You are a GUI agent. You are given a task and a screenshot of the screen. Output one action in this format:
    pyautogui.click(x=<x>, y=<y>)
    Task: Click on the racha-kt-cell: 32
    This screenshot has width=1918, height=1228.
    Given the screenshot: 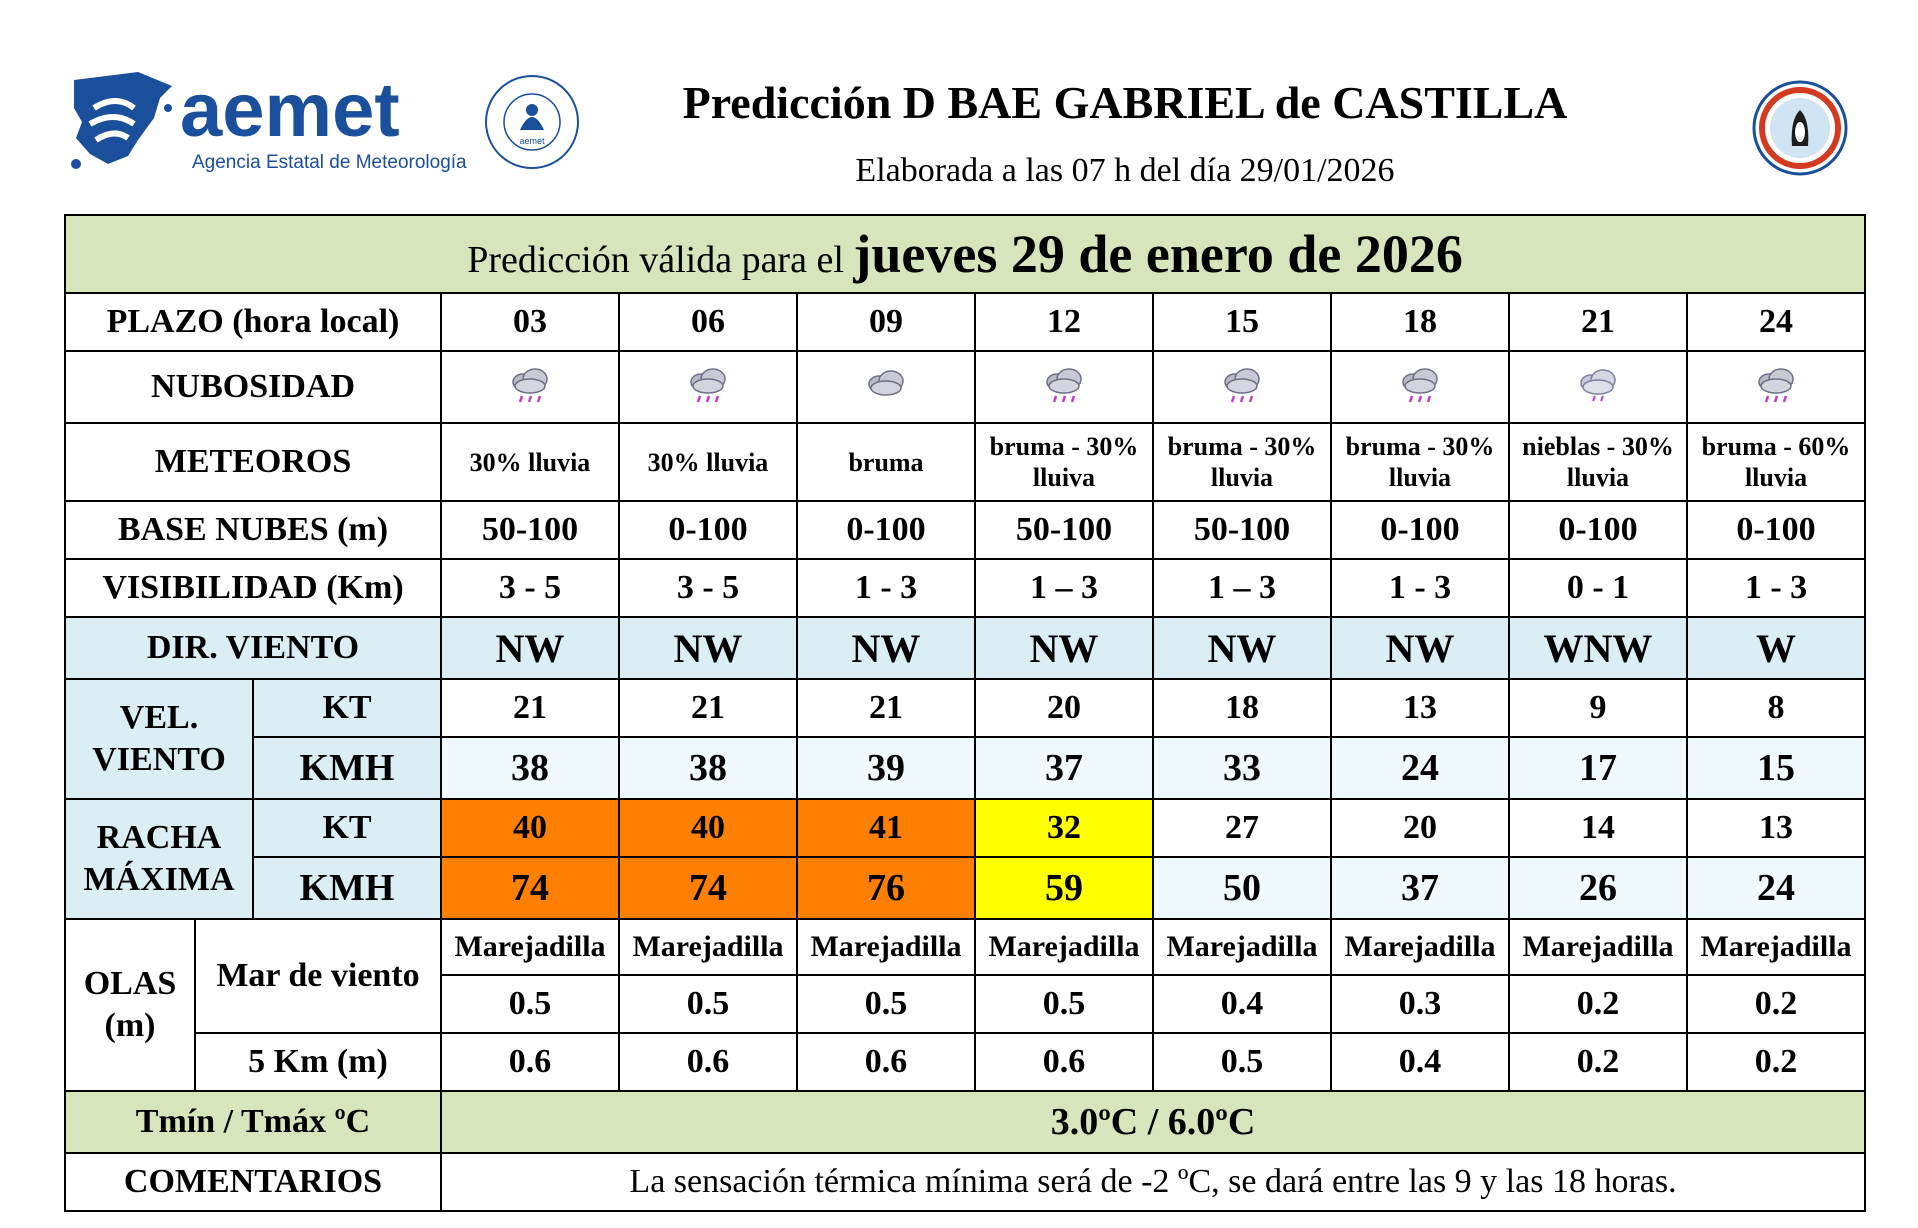 What is the action you would take?
    pyautogui.click(x=1064, y=828)
    